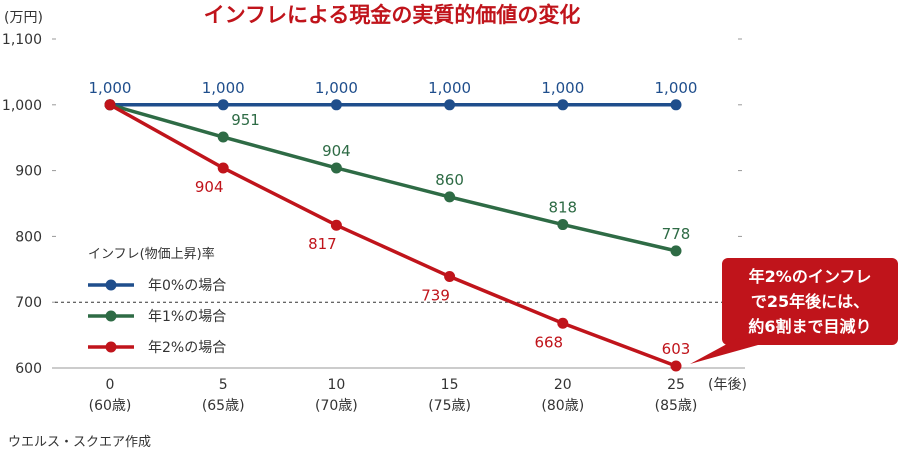  Describe the element at coordinates (187, 348) in the screenshot. I see `legend-label: 年2%の場合` at that location.